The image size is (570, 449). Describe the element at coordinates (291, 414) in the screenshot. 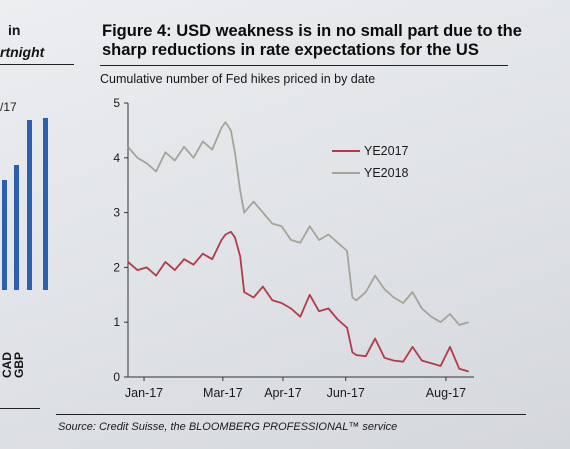

I see `source-rule` at that location.